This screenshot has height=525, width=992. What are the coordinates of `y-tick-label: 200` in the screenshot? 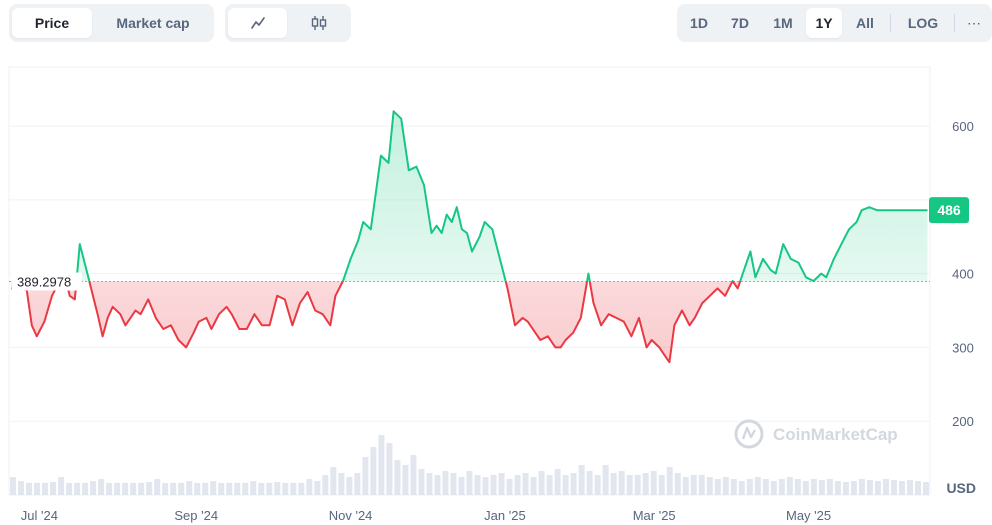 It's located at (963, 421).